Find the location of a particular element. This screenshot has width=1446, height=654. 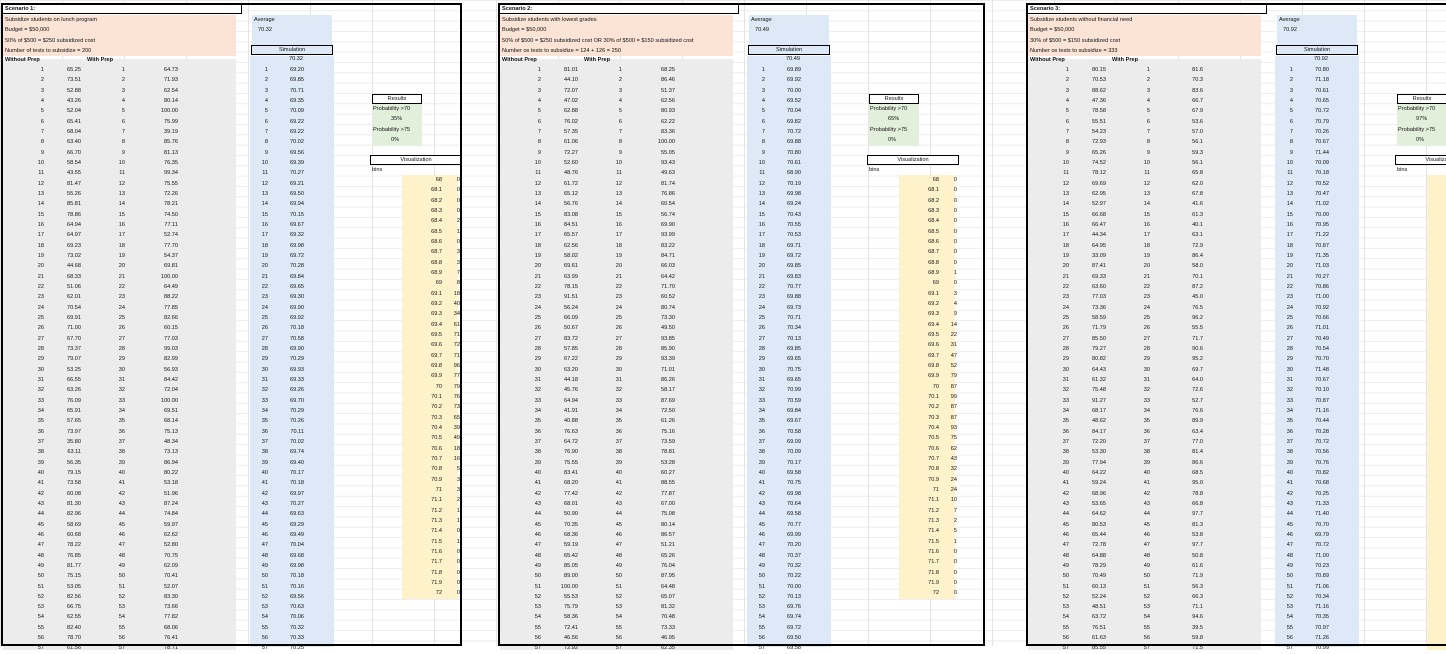

row-index-with: 9 is located at coordinates (620, 152).